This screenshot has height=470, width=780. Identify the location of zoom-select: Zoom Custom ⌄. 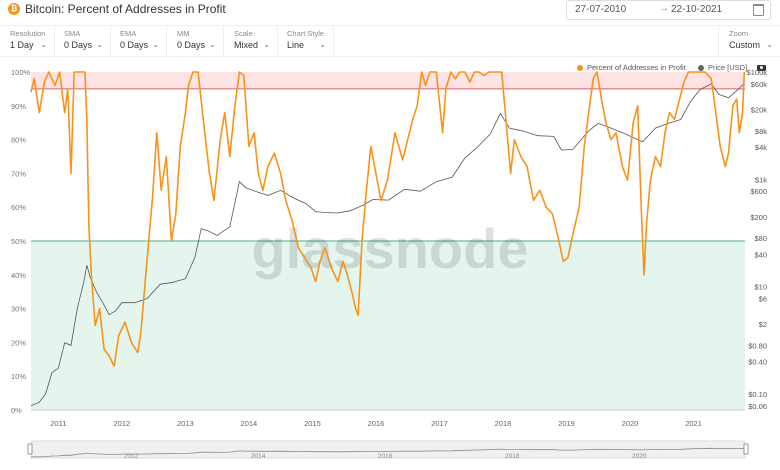
(749, 41).